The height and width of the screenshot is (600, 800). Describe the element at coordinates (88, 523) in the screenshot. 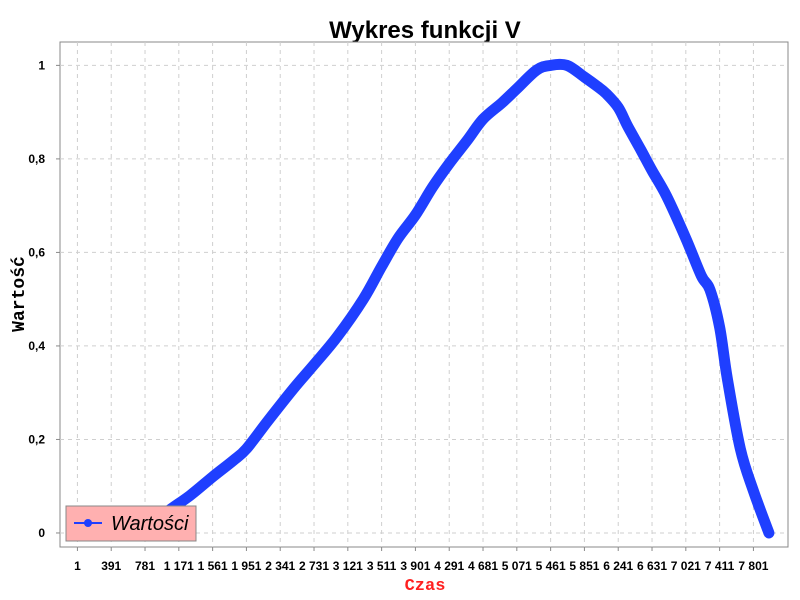

I see `legend-marker-icon` at that location.